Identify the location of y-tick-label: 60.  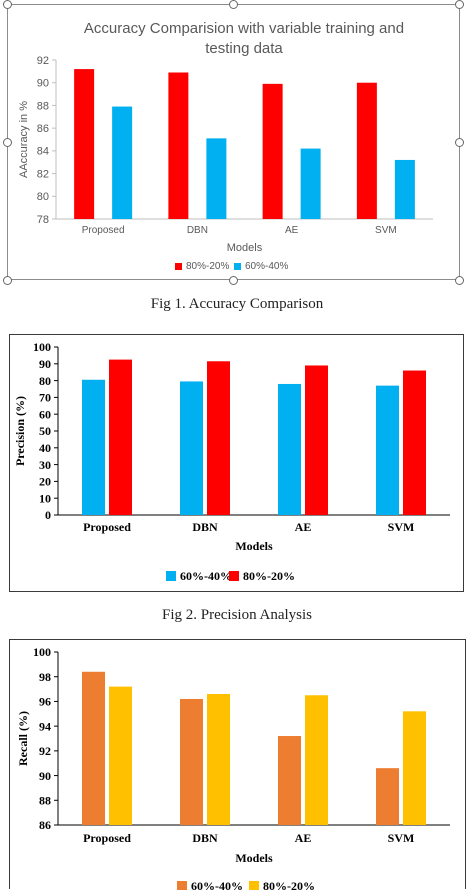
(45, 414).